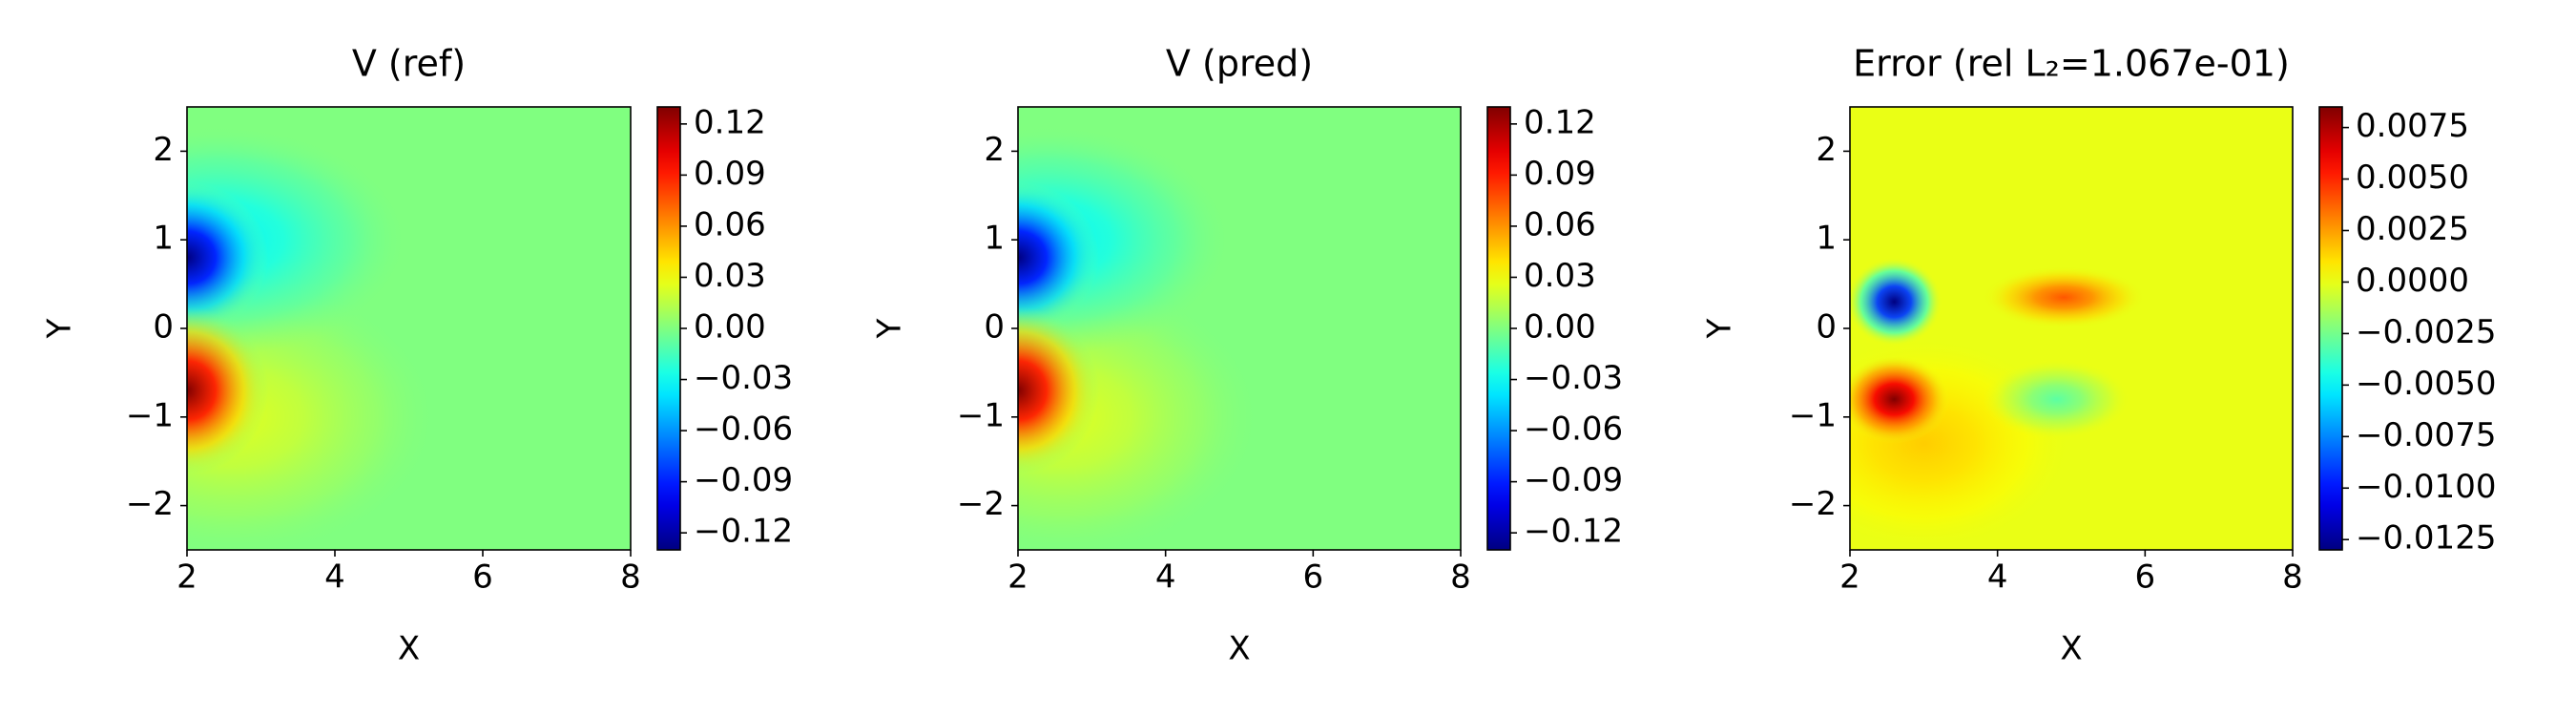 The height and width of the screenshot is (716, 2576). Describe the element at coordinates (2412, 281) in the screenshot. I see `colorbar-tick-label: 0.0000` at that location.